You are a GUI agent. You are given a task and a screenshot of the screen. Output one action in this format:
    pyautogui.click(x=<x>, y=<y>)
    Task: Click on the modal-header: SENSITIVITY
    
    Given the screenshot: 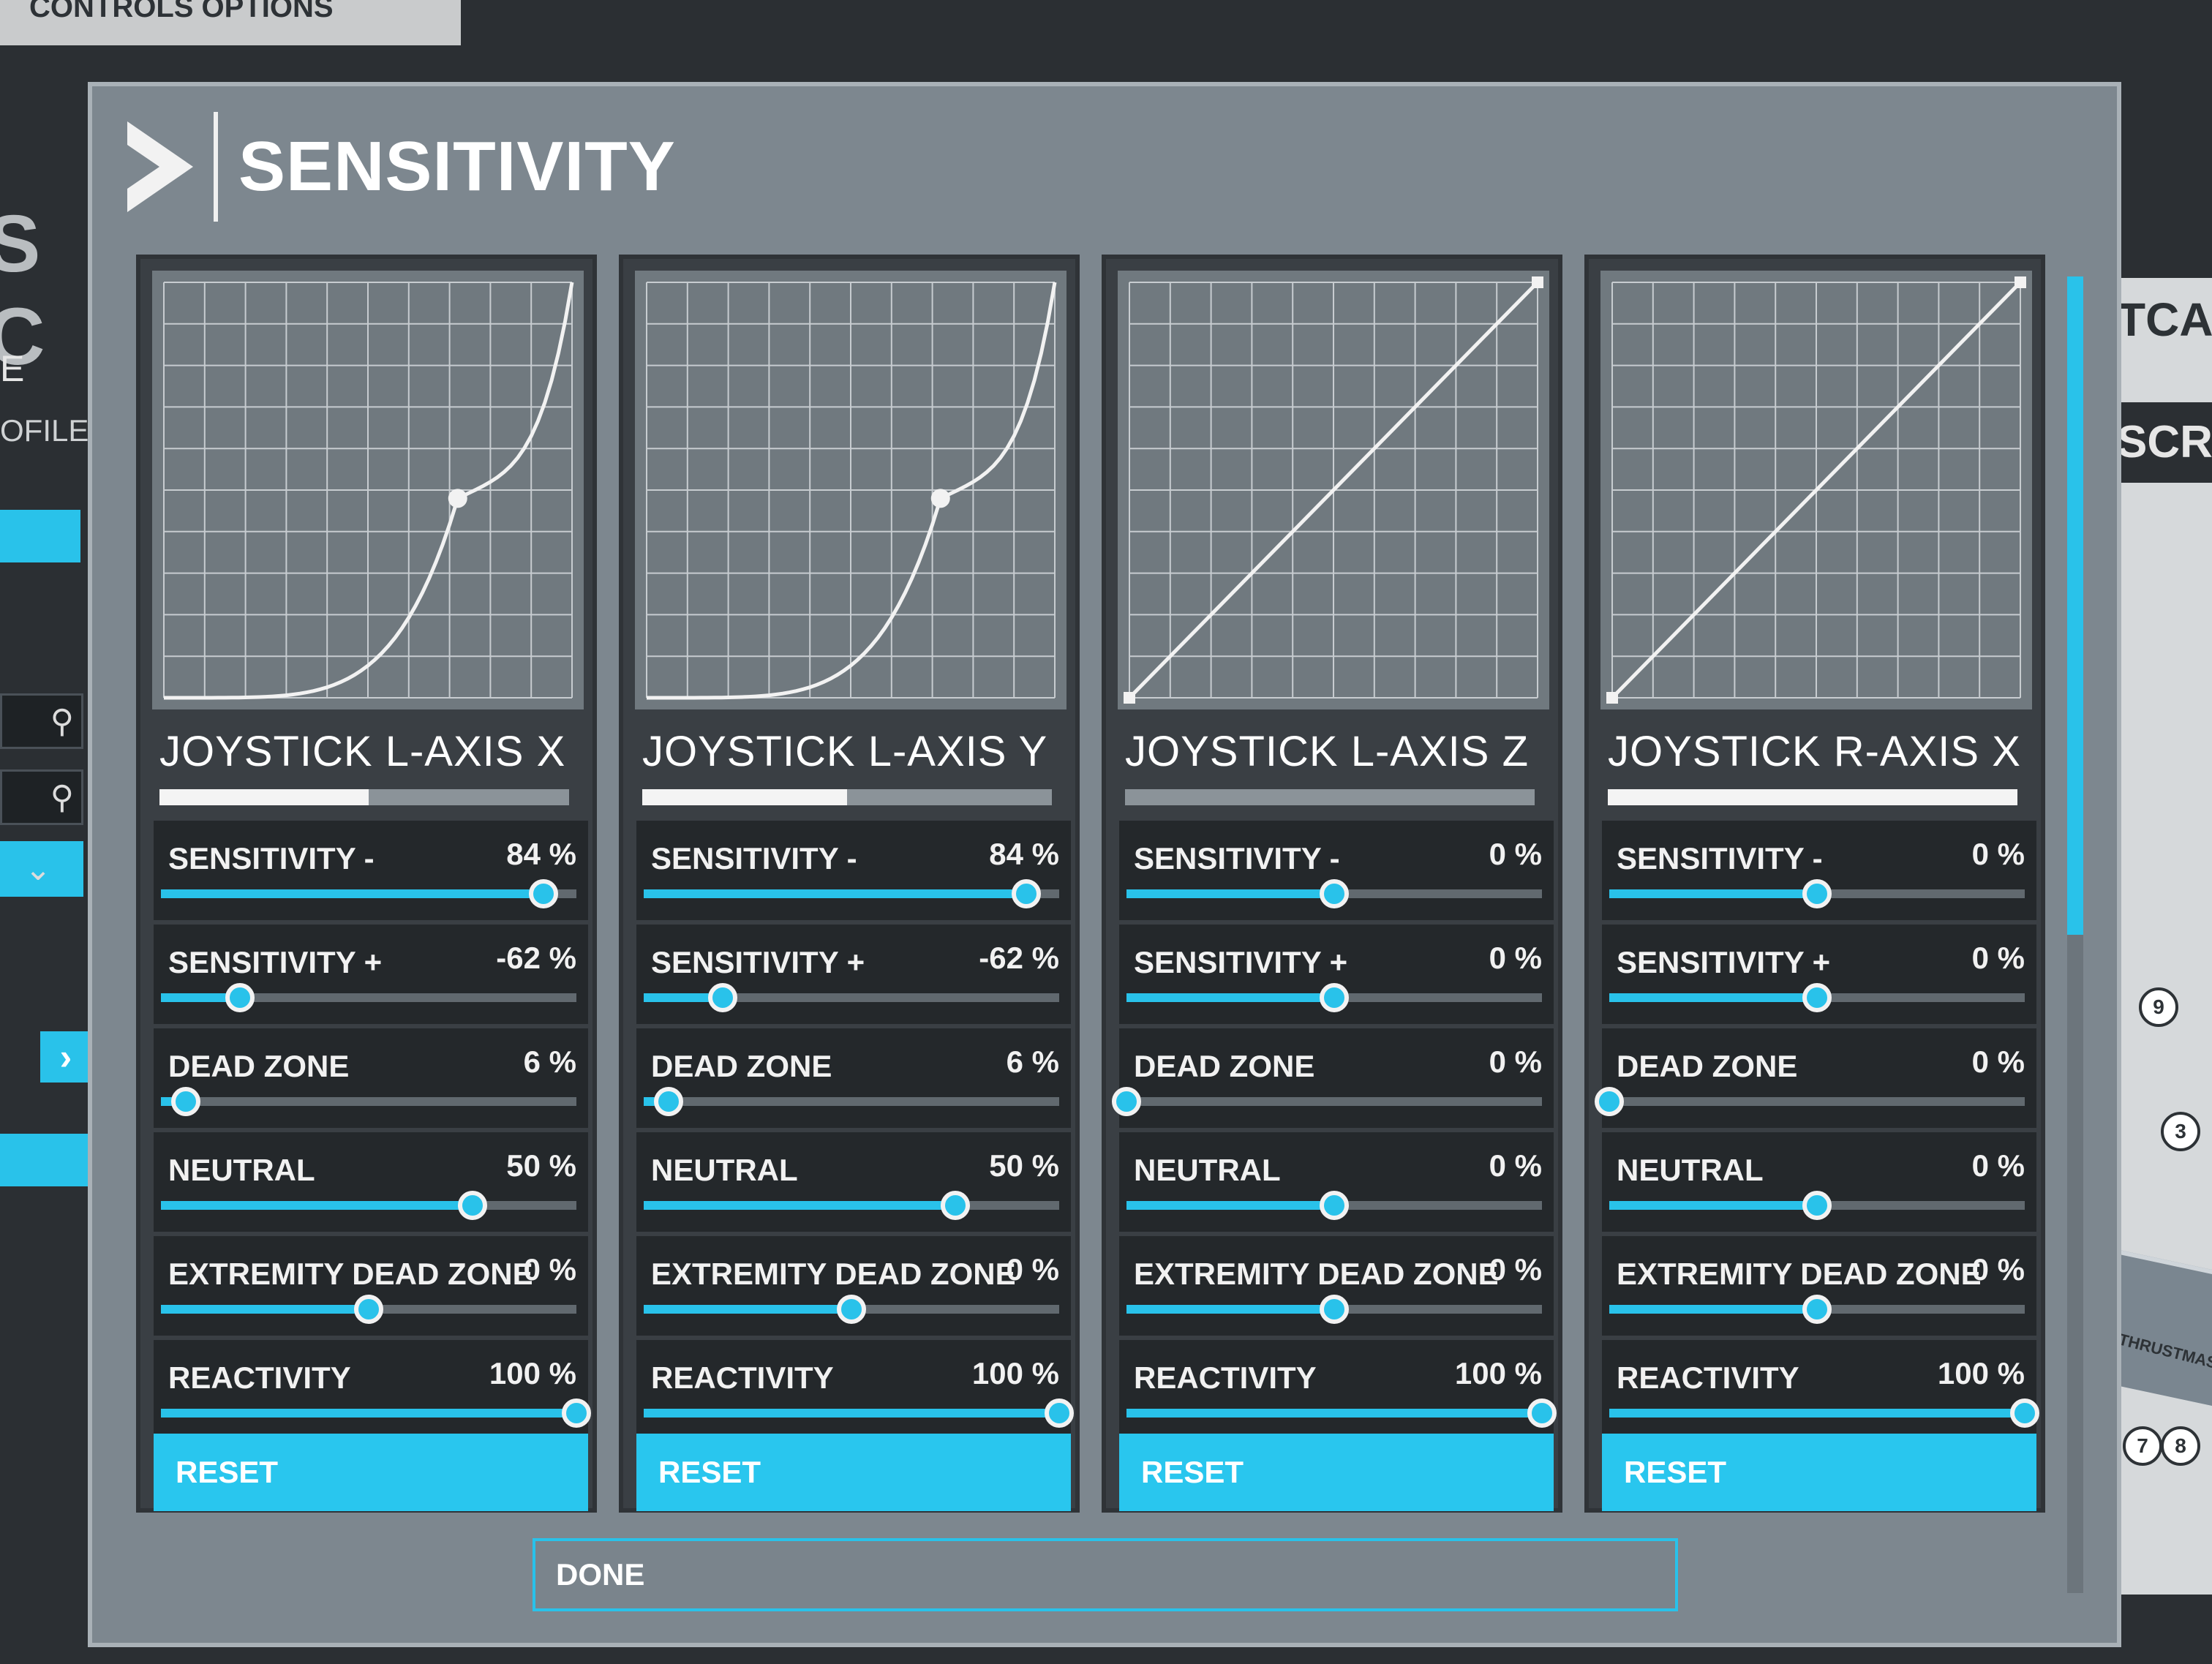 What is the action you would take?
    pyautogui.click(x=398, y=166)
    